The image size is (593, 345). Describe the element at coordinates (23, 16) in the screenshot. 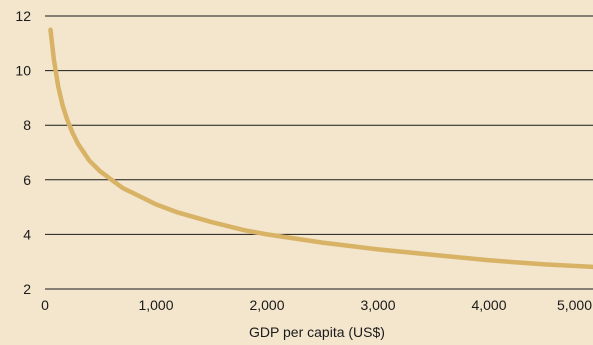

I see `y-tick-label: 12` at that location.